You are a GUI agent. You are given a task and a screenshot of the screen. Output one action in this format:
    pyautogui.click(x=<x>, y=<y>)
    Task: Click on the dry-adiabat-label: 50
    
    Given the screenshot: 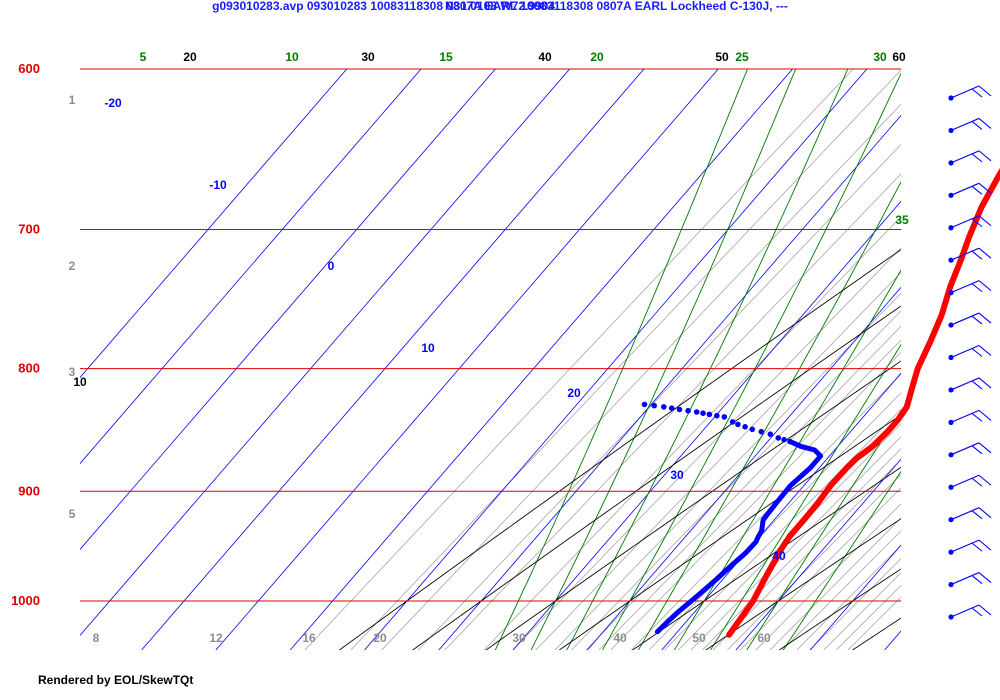 What is the action you would take?
    pyautogui.click(x=722, y=57)
    